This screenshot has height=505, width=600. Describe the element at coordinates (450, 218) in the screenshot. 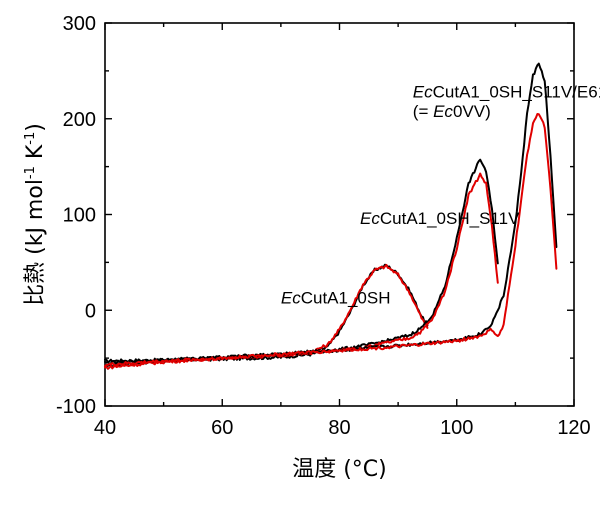

I see `annotation-rest: CutA1_0SH_S11V` at that location.